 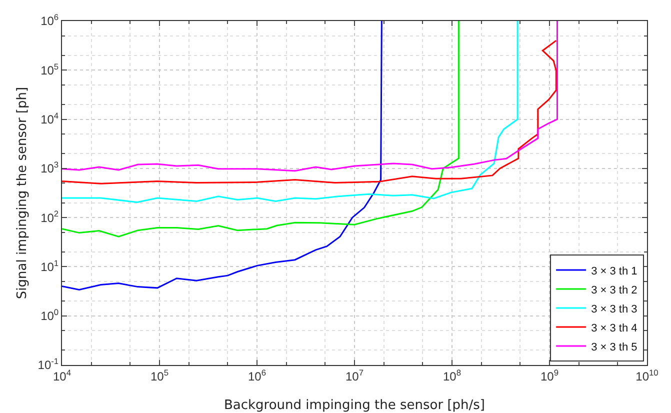 What do you see at coordinates (49, 20) in the screenshot?
I see `y-tick-label: 10$^{6}$` at bounding box center [49, 20].